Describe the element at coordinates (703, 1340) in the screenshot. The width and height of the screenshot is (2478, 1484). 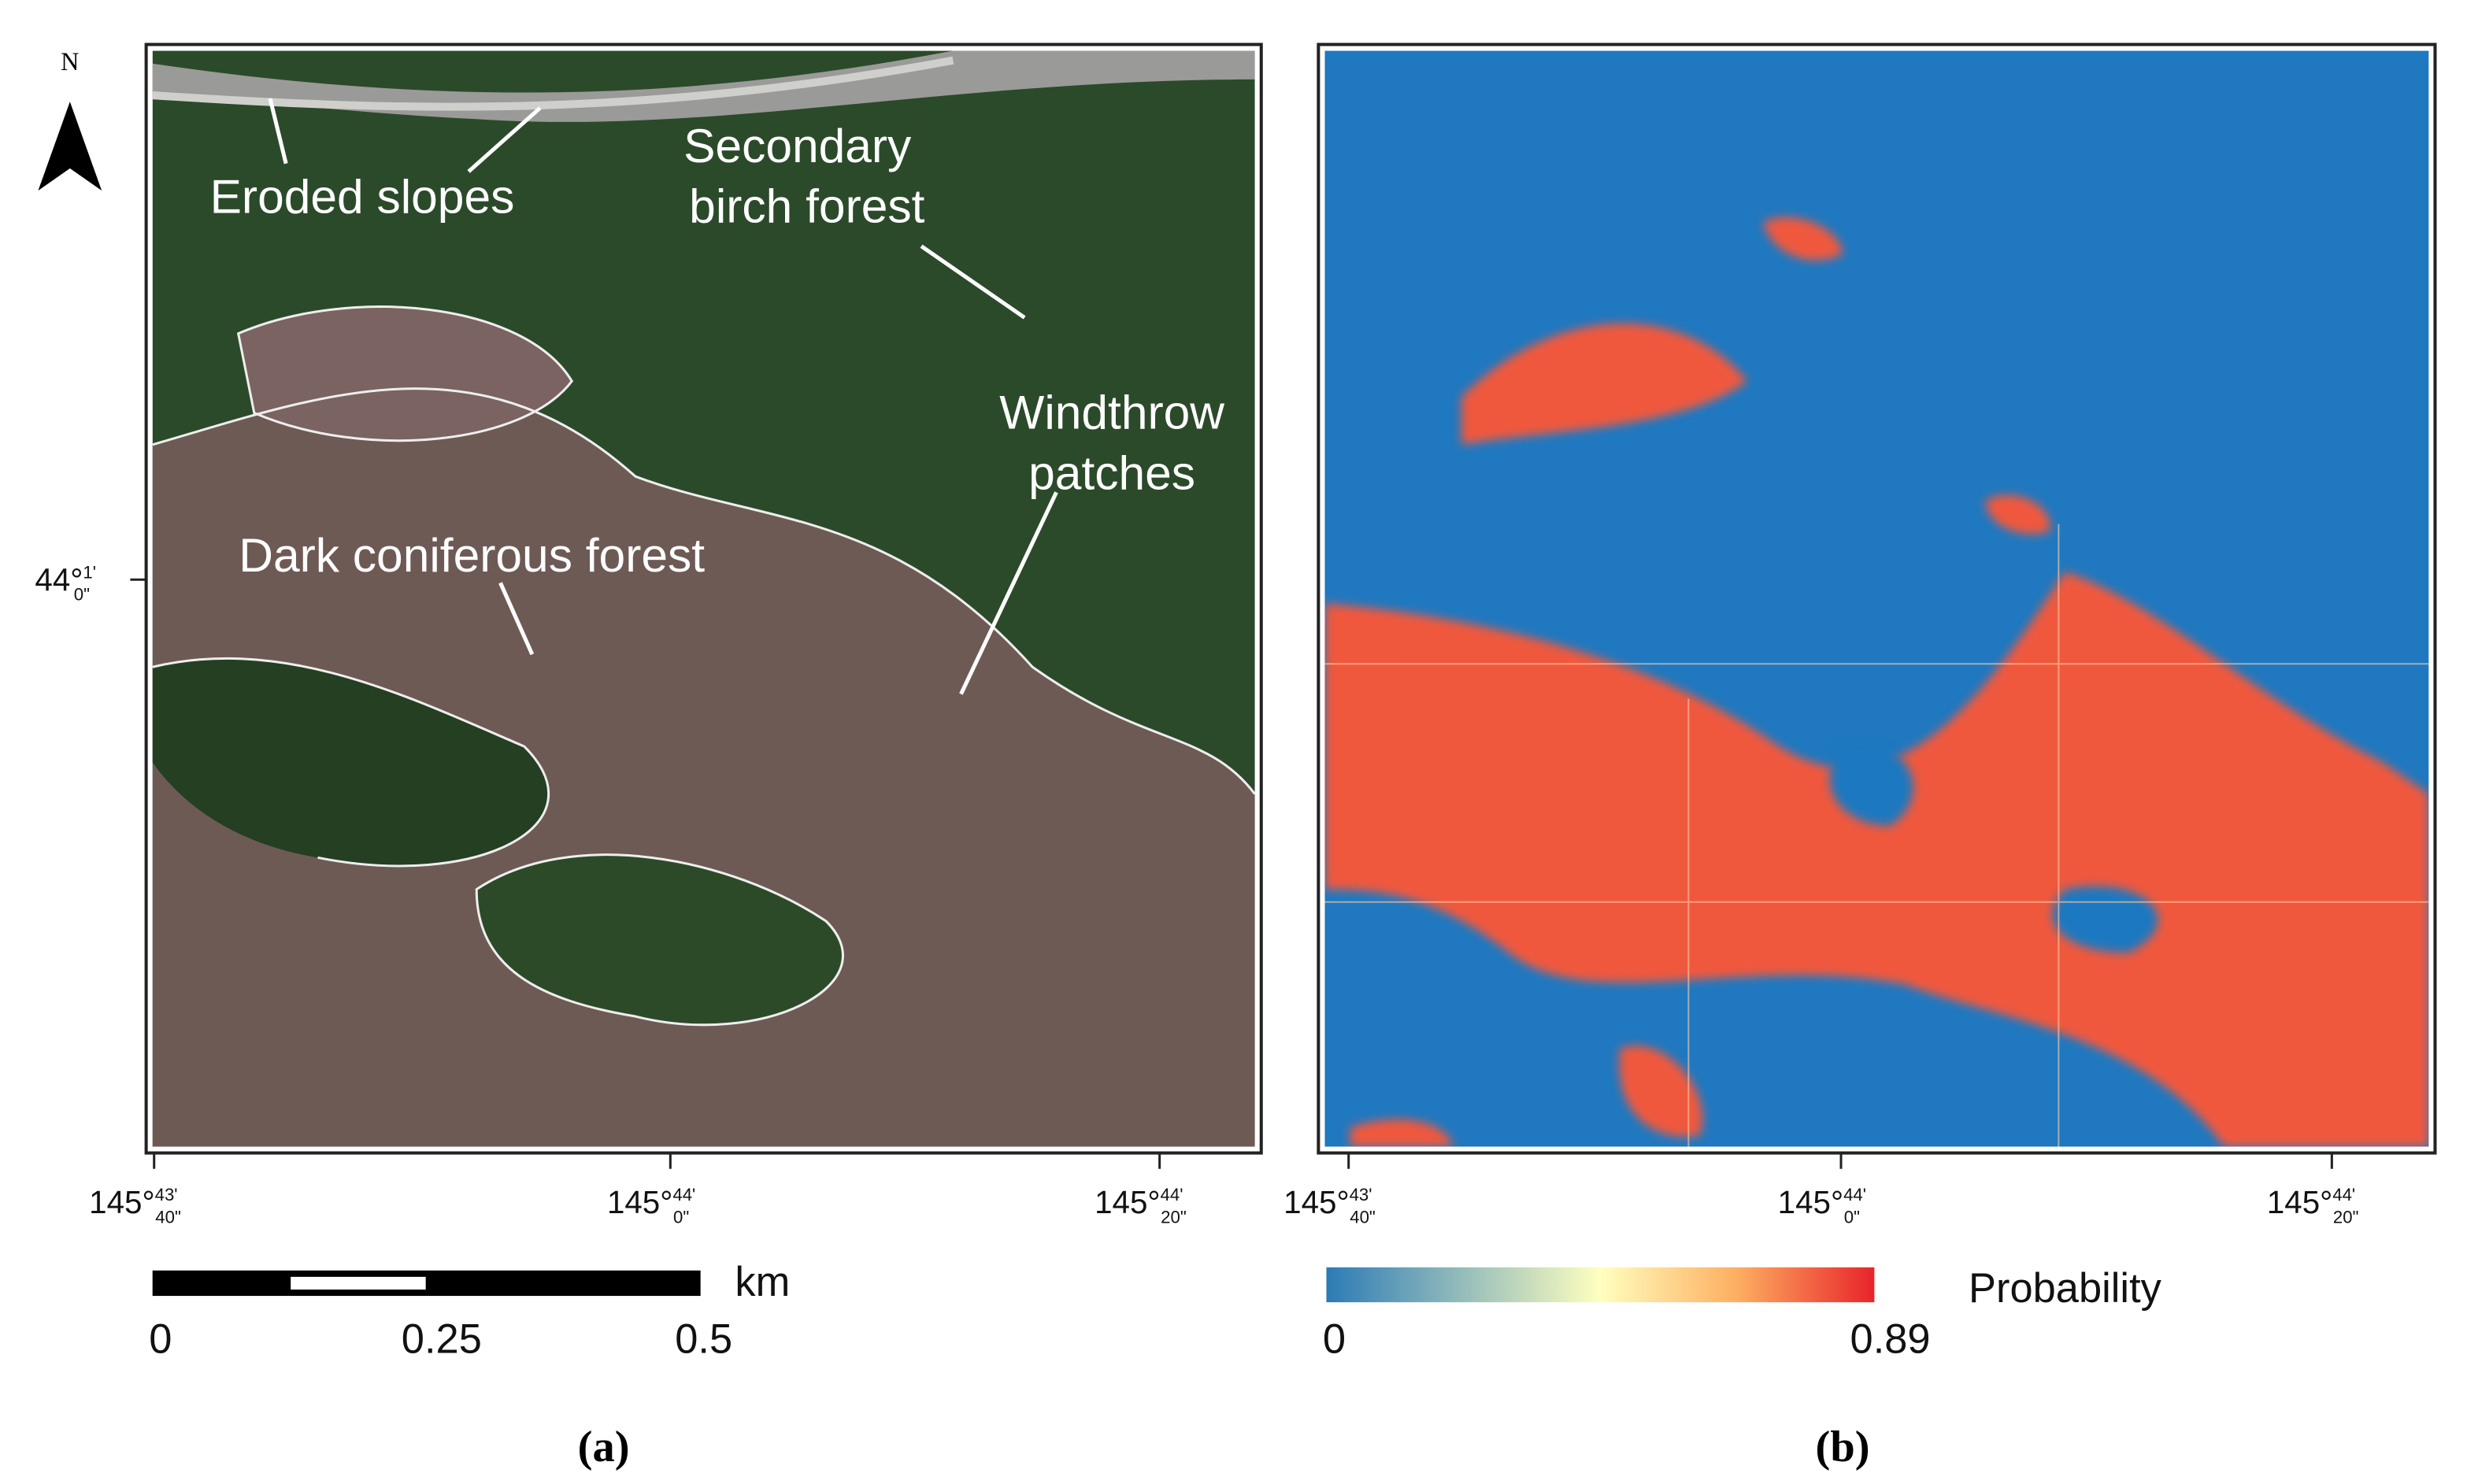
I see `scale-label: 0.5` at that location.